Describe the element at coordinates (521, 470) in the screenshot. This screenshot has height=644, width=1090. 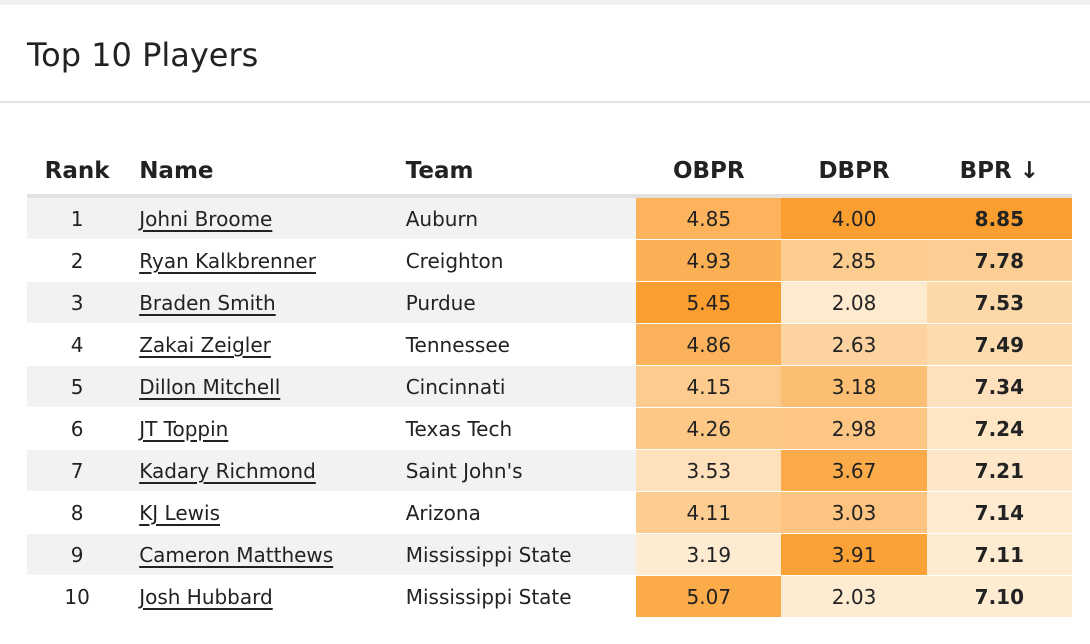
I see `team-cell: Saint John's` at that location.